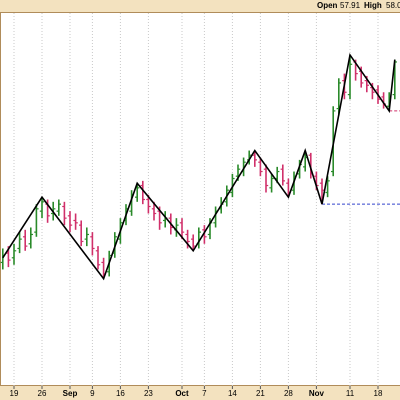 This screenshot has height=400, width=400. I want to click on header-bar, so click(200, 6).